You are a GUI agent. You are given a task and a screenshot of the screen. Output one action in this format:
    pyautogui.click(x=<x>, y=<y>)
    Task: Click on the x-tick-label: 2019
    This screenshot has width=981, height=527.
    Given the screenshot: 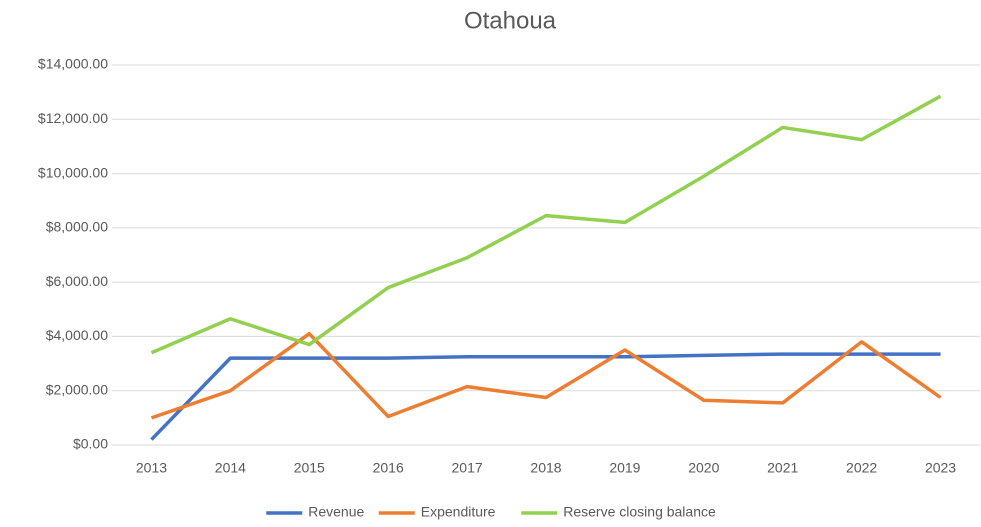 What is the action you would take?
    pyautogui.click(x=624, y=468)
    